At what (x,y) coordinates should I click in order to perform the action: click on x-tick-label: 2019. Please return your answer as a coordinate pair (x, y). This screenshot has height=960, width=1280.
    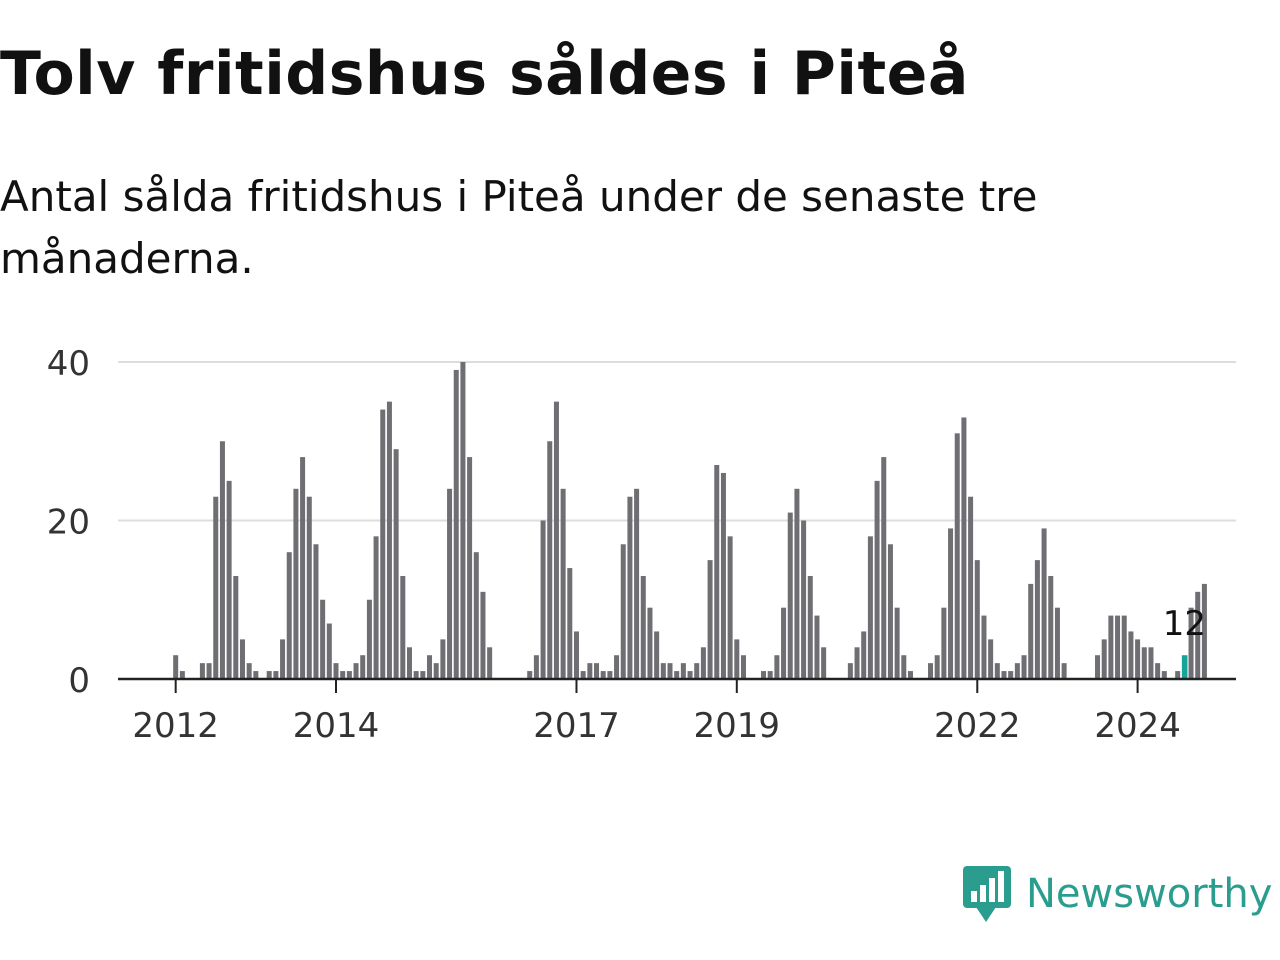
    Looking at the image, I should click on (737, 726).